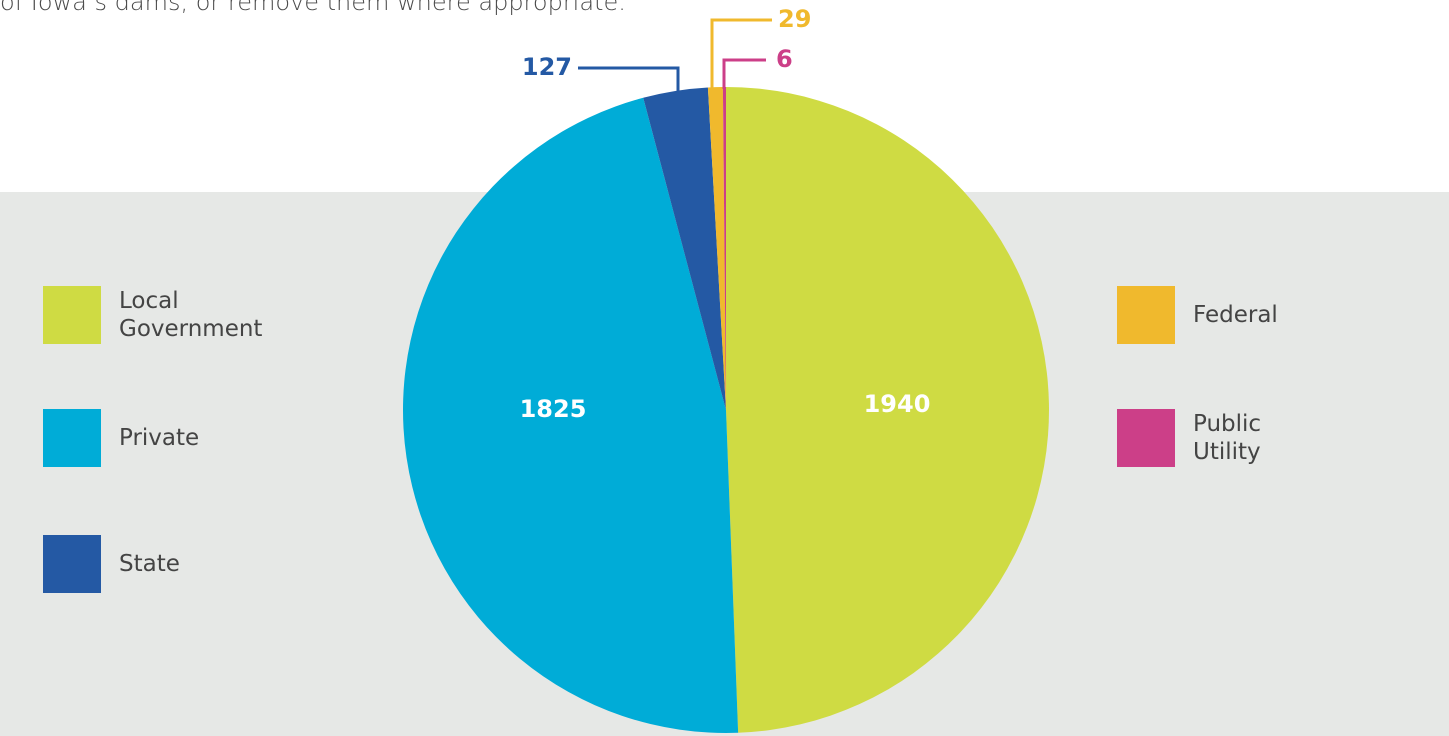  What do you see at coordinates (1235, 315) in the screenshot?
I see `legend-label: Federal` at bounding box center [1235, 315].